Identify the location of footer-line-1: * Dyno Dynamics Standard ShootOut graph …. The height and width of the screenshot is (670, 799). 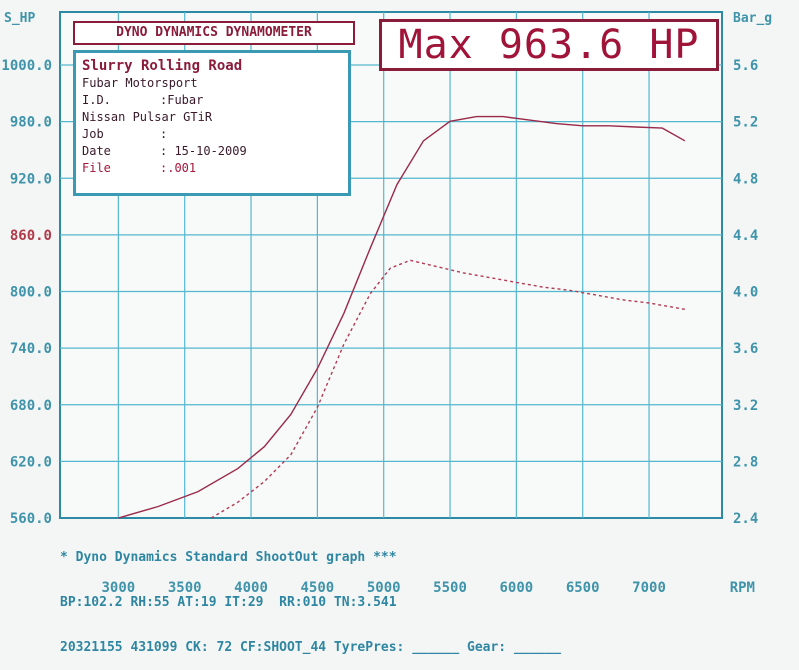
(228, 557).